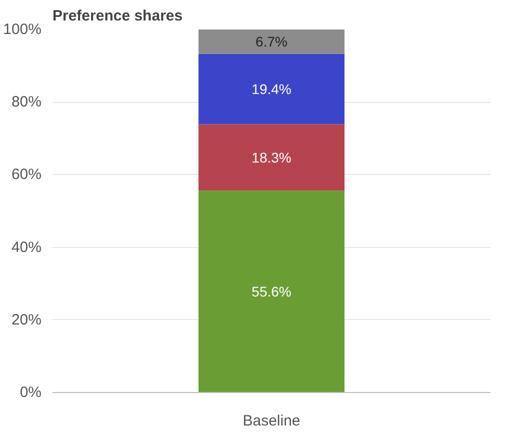 This screenshot has width=508, height=437. What do you see at coordinates (26, 319) in the screenshot?
I see `y-tick-label: 20%` at bounding box center [26, 319].